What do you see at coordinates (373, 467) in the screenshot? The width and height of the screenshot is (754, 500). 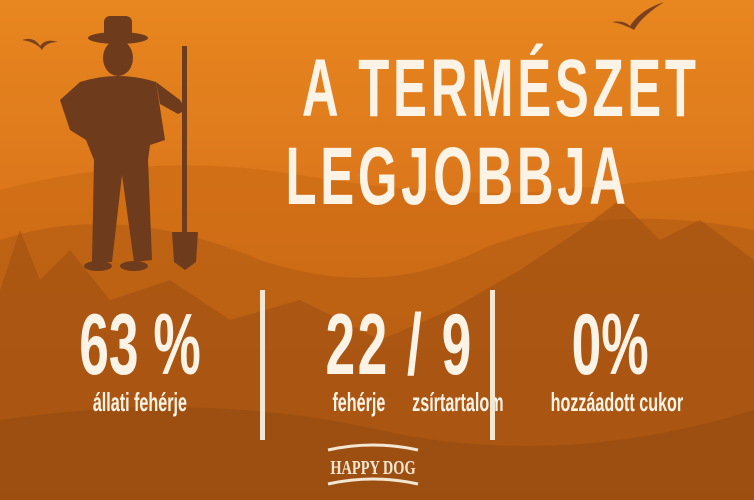 I see `svg-text: HAPPY DOG` at bounding box center [373, 467].